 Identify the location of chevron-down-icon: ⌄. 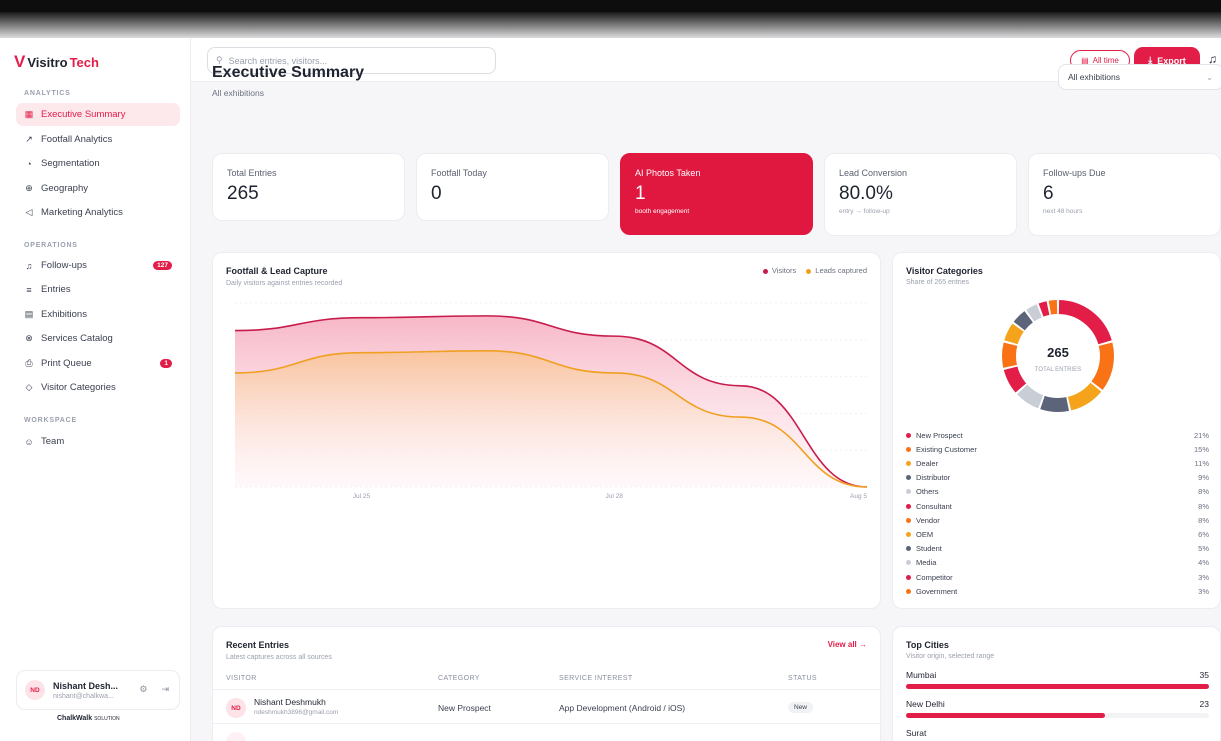
(1209, 77).